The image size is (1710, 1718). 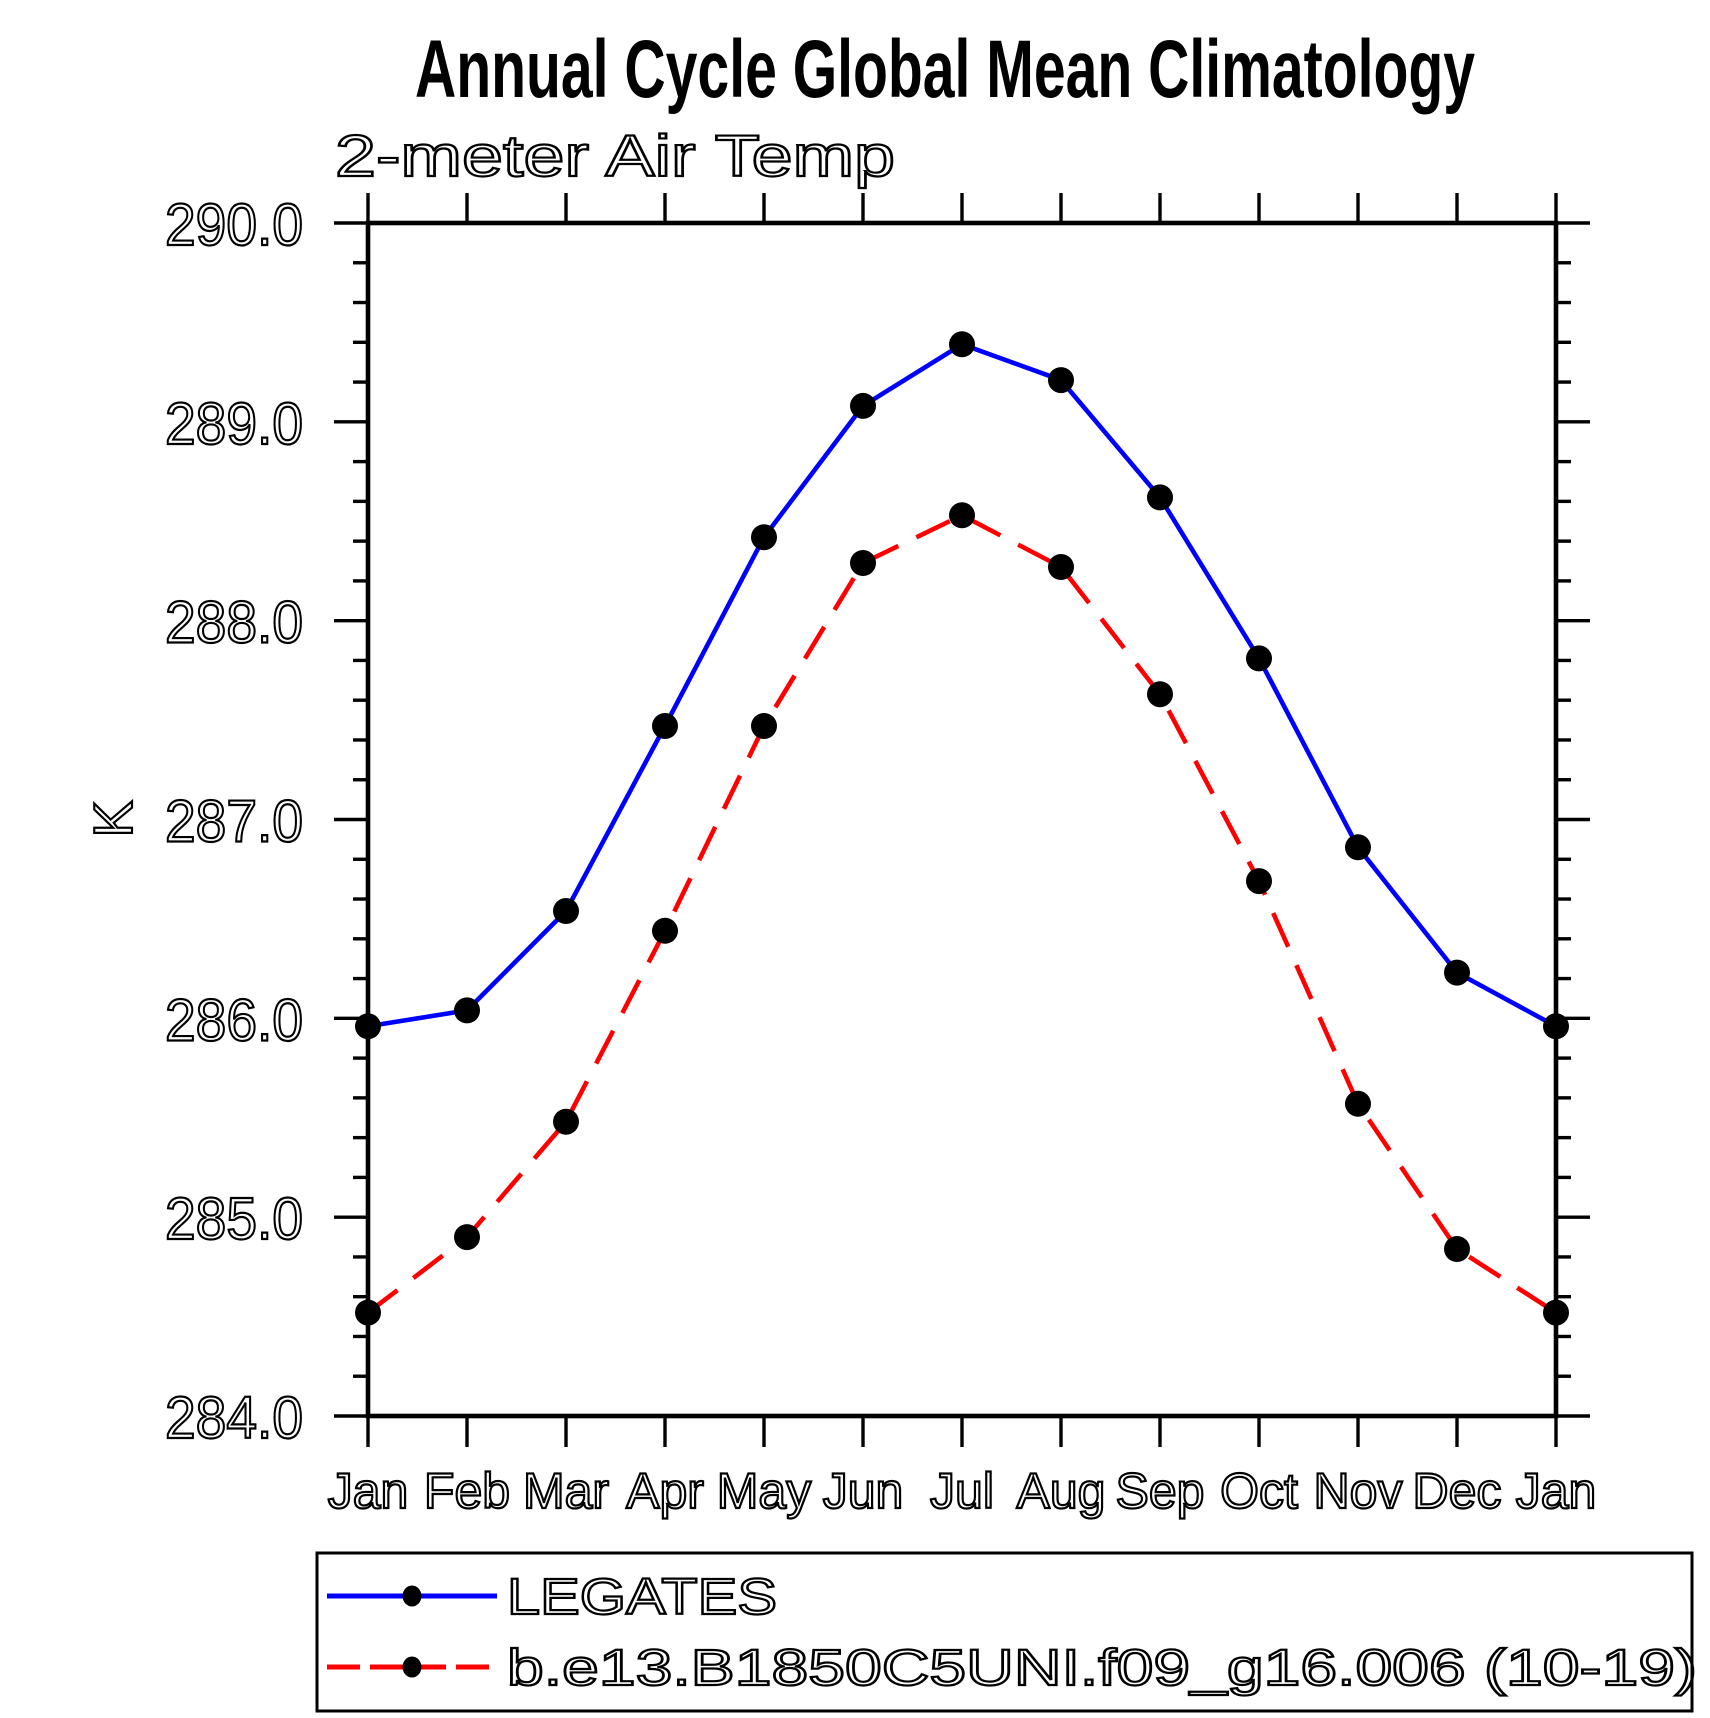 What do you see at coordinates (412, 1596) in the screenshot?
I see `legend-marker-legates` at bounding box center [412, 1596].